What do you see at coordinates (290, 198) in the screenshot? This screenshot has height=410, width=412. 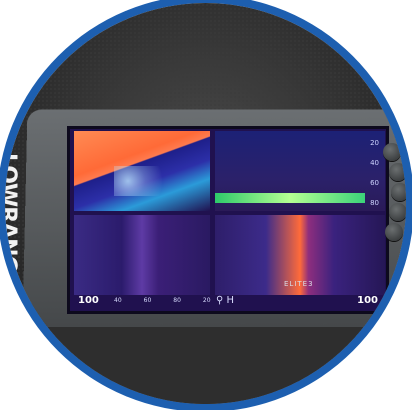 I see `sonar-bottom-band` at bounding box center [290, 198].